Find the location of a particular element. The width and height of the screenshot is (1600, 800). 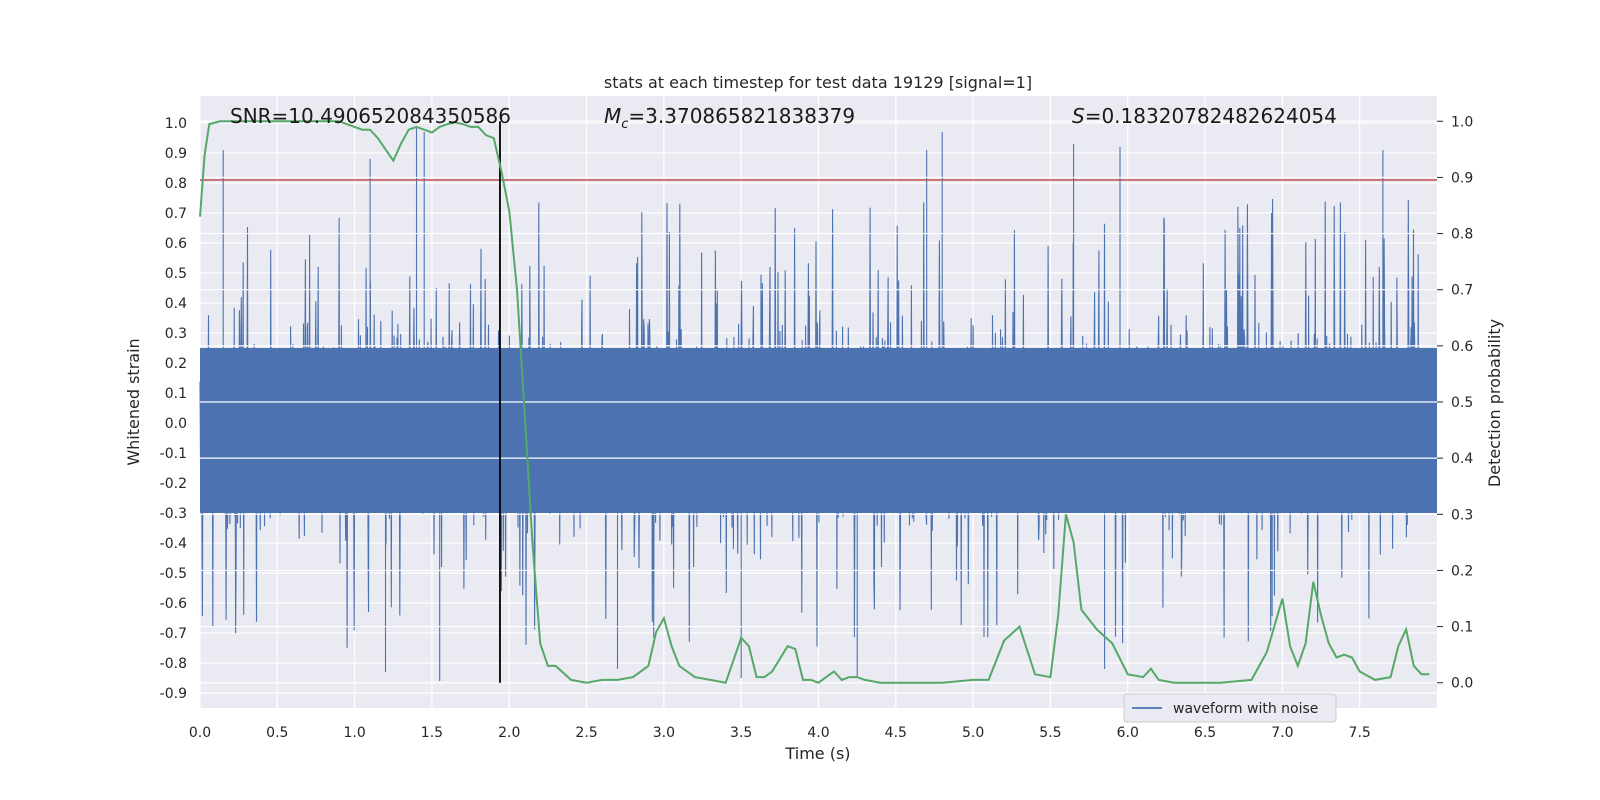

y-tick-label: -0.5 is located at coordinates (173, 574).